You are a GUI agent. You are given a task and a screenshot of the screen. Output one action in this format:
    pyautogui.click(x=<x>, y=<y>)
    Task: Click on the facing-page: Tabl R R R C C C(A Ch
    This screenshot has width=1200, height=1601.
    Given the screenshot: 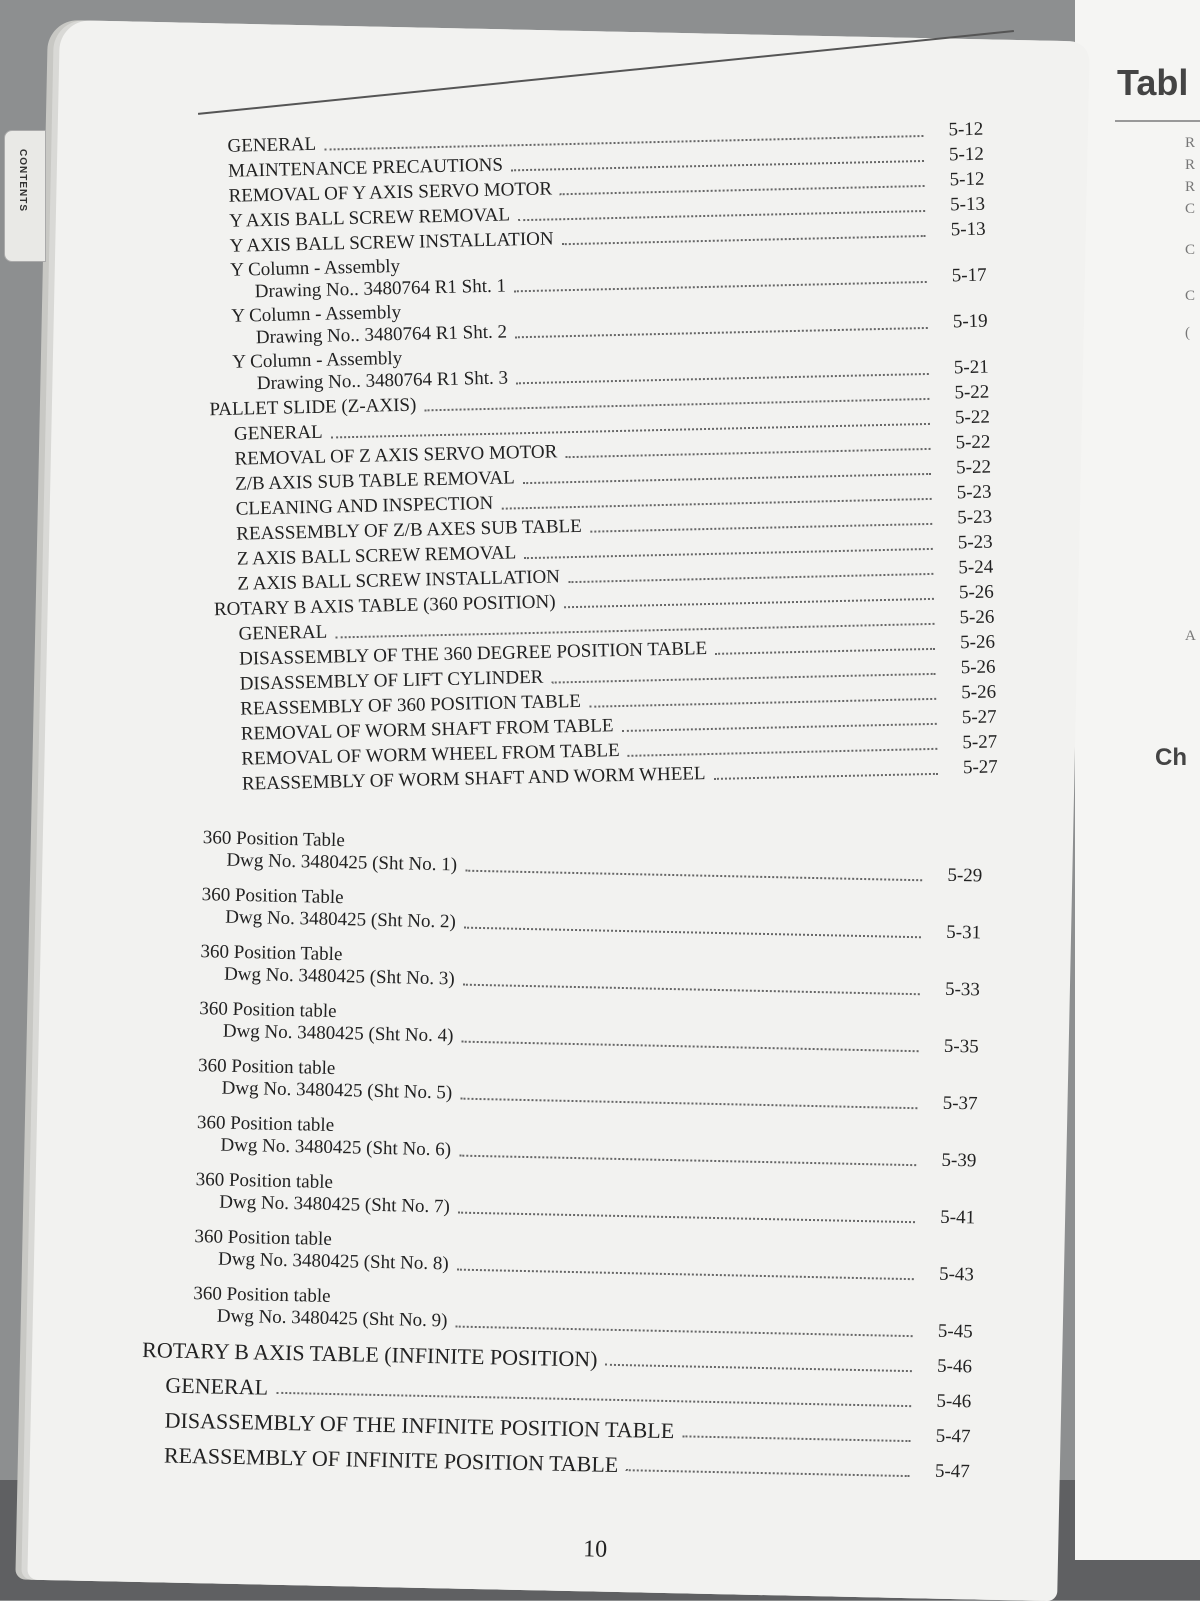 What is the action you would take?
    pyautogui.click(x=1137, y=780)
    